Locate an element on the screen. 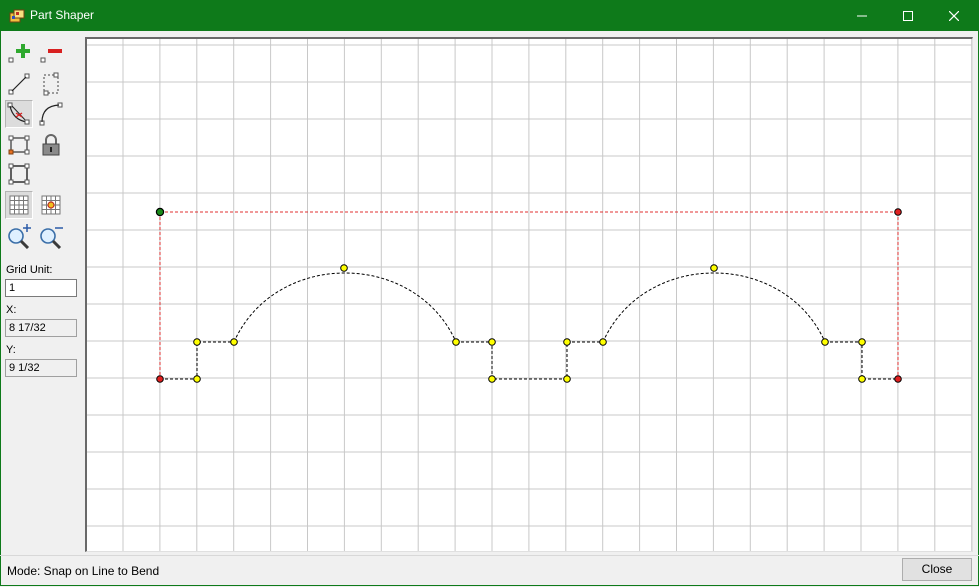  minimize-button is located at coordinates (862, 15).